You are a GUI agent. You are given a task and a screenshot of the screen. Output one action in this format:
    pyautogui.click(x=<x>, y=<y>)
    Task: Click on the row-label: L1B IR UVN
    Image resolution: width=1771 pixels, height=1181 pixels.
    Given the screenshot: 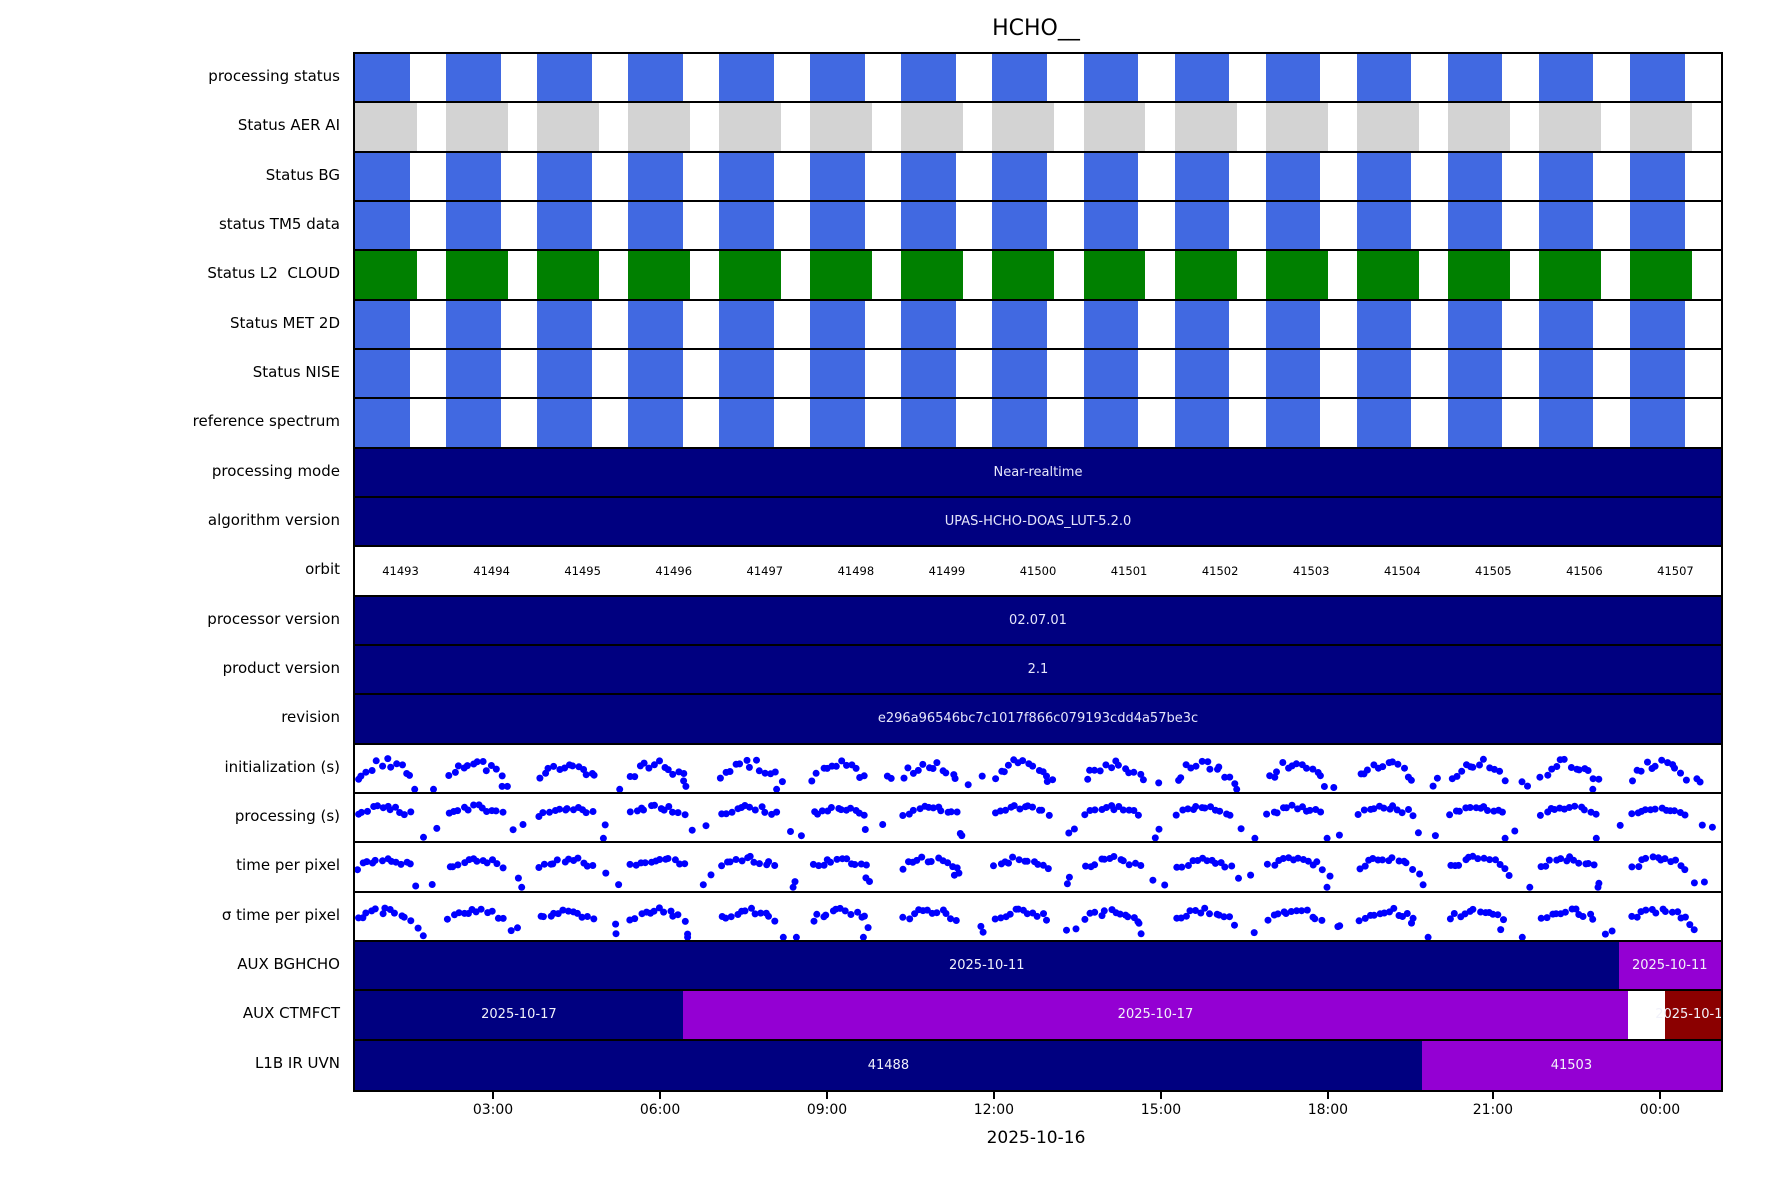 What is the action you would take?
    pyautogui.click(x=297, y=1062)
    